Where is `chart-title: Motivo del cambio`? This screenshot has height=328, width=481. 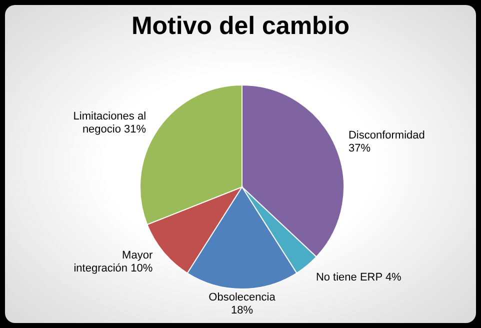 chart-title: Motivo del cambio is located at coordinates (240, 26).